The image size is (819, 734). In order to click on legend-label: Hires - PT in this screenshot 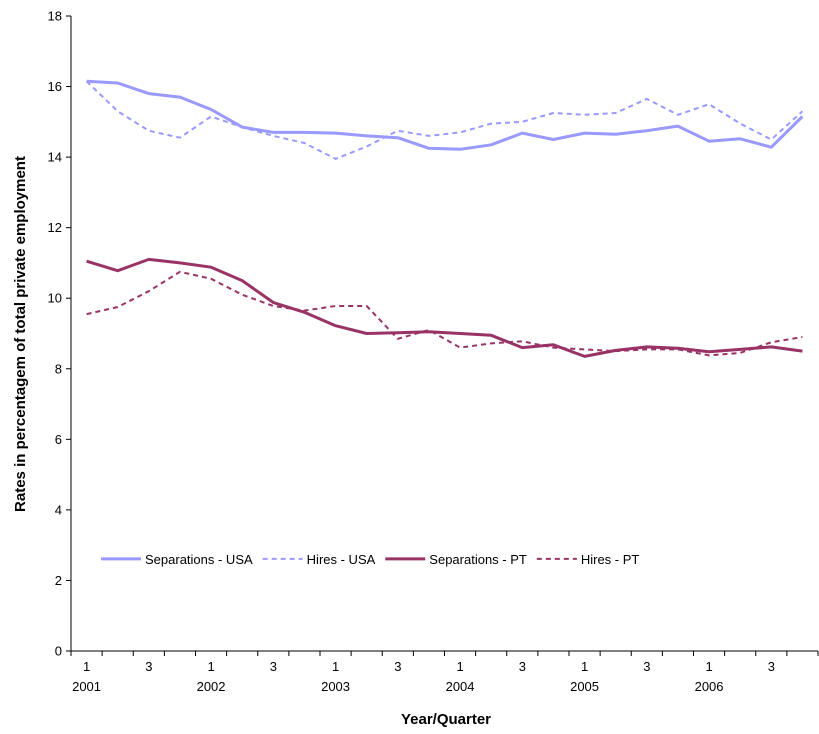, I will do `click(610, 559)`.